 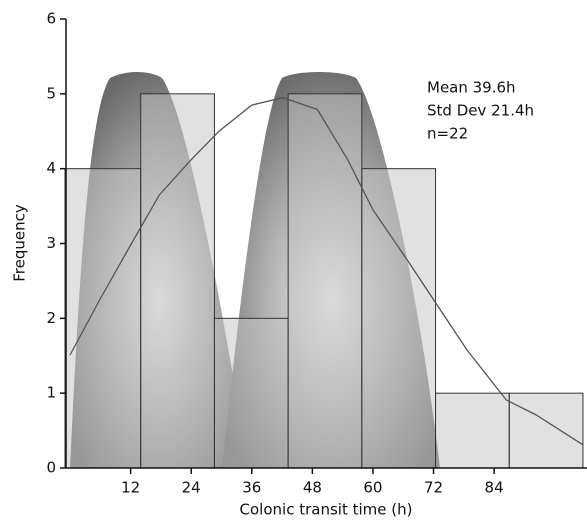 I want to click on x-tick-label: 12, so click(x=130, y=488).